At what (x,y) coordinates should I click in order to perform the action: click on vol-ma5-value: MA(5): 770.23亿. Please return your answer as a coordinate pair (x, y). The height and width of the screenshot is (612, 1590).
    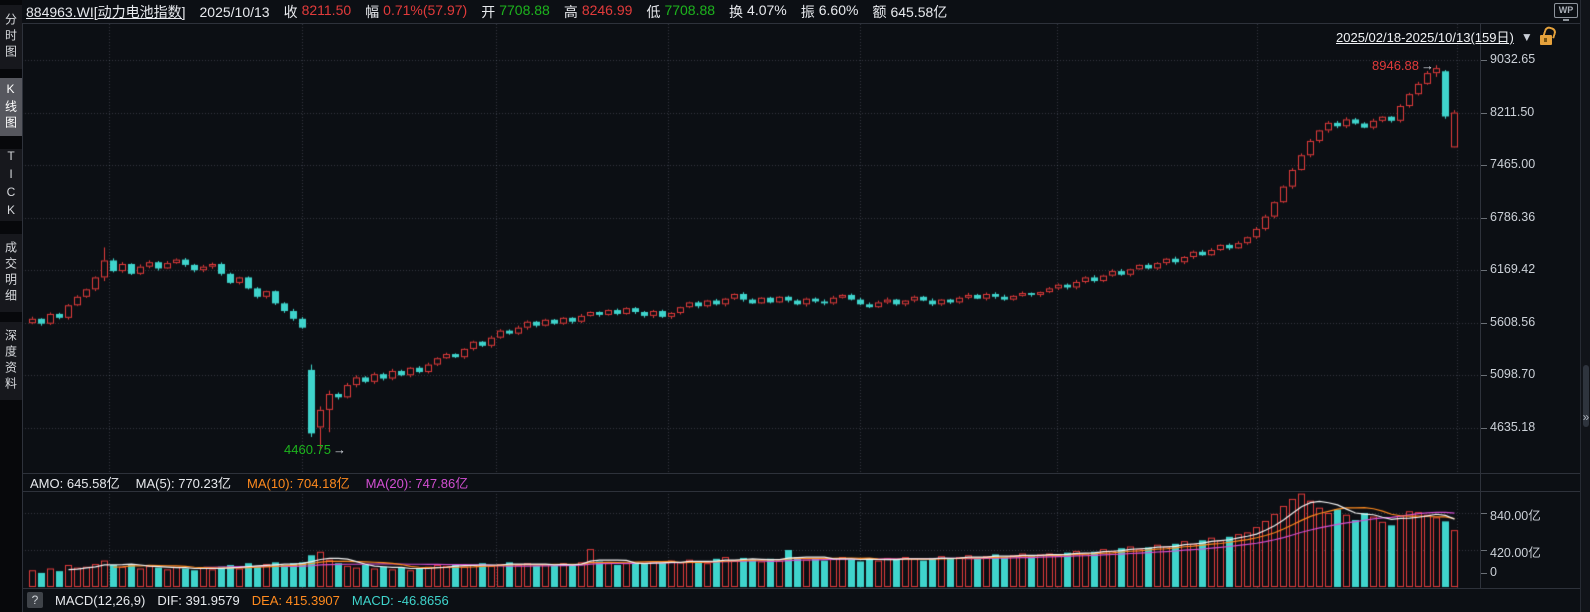
    Looking at the image, I should click on (183, 483).